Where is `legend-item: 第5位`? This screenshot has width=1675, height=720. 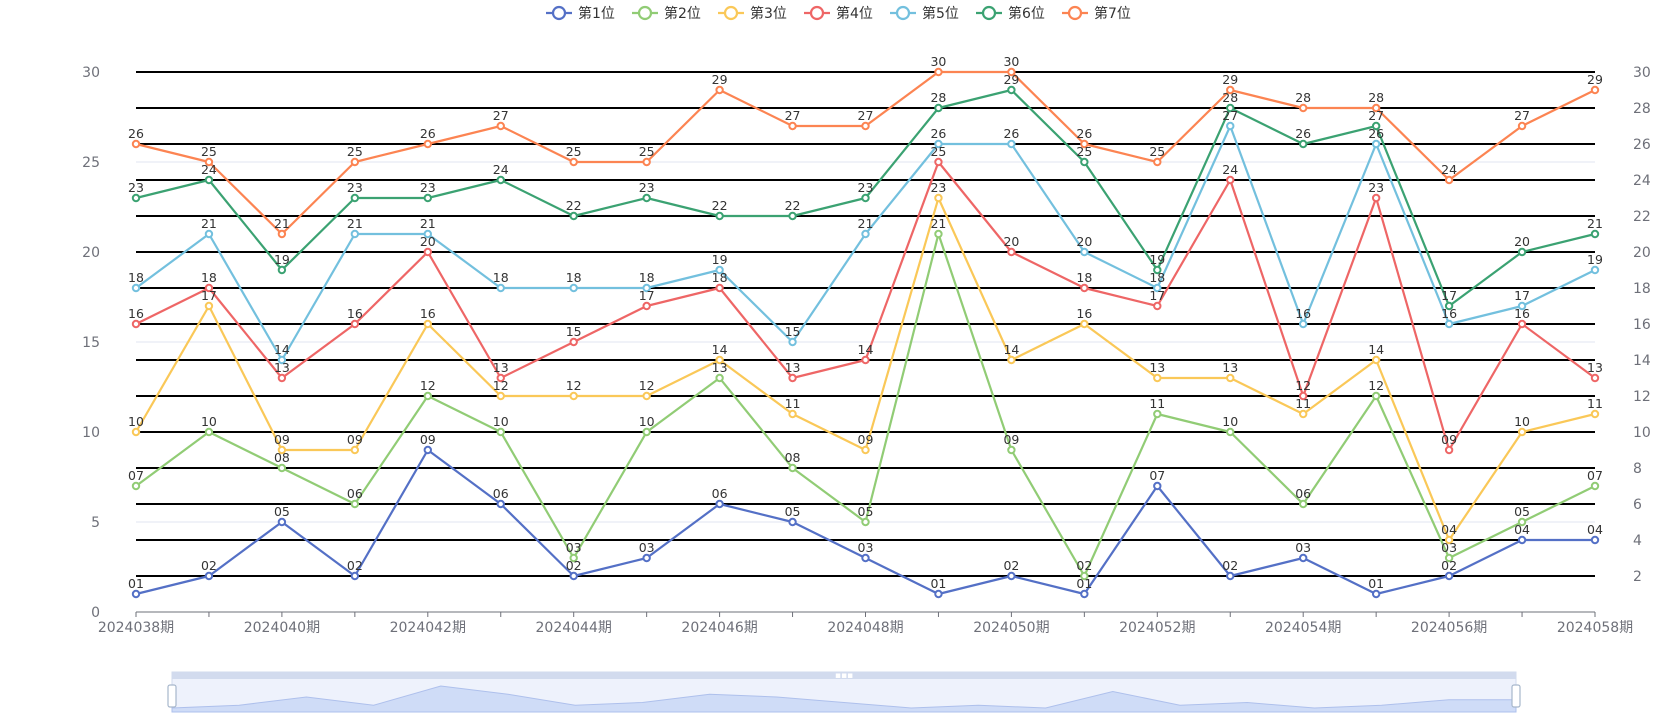 legend-item: 第5位 is located at coordinates (924, 13).